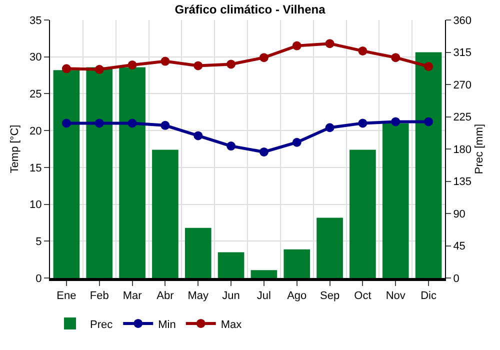 The width and height of the screenshot is (500, 350). Describe the element at coordinates (456, 278) in the screenshot. I see `y2-tick-label: 0` at that location.